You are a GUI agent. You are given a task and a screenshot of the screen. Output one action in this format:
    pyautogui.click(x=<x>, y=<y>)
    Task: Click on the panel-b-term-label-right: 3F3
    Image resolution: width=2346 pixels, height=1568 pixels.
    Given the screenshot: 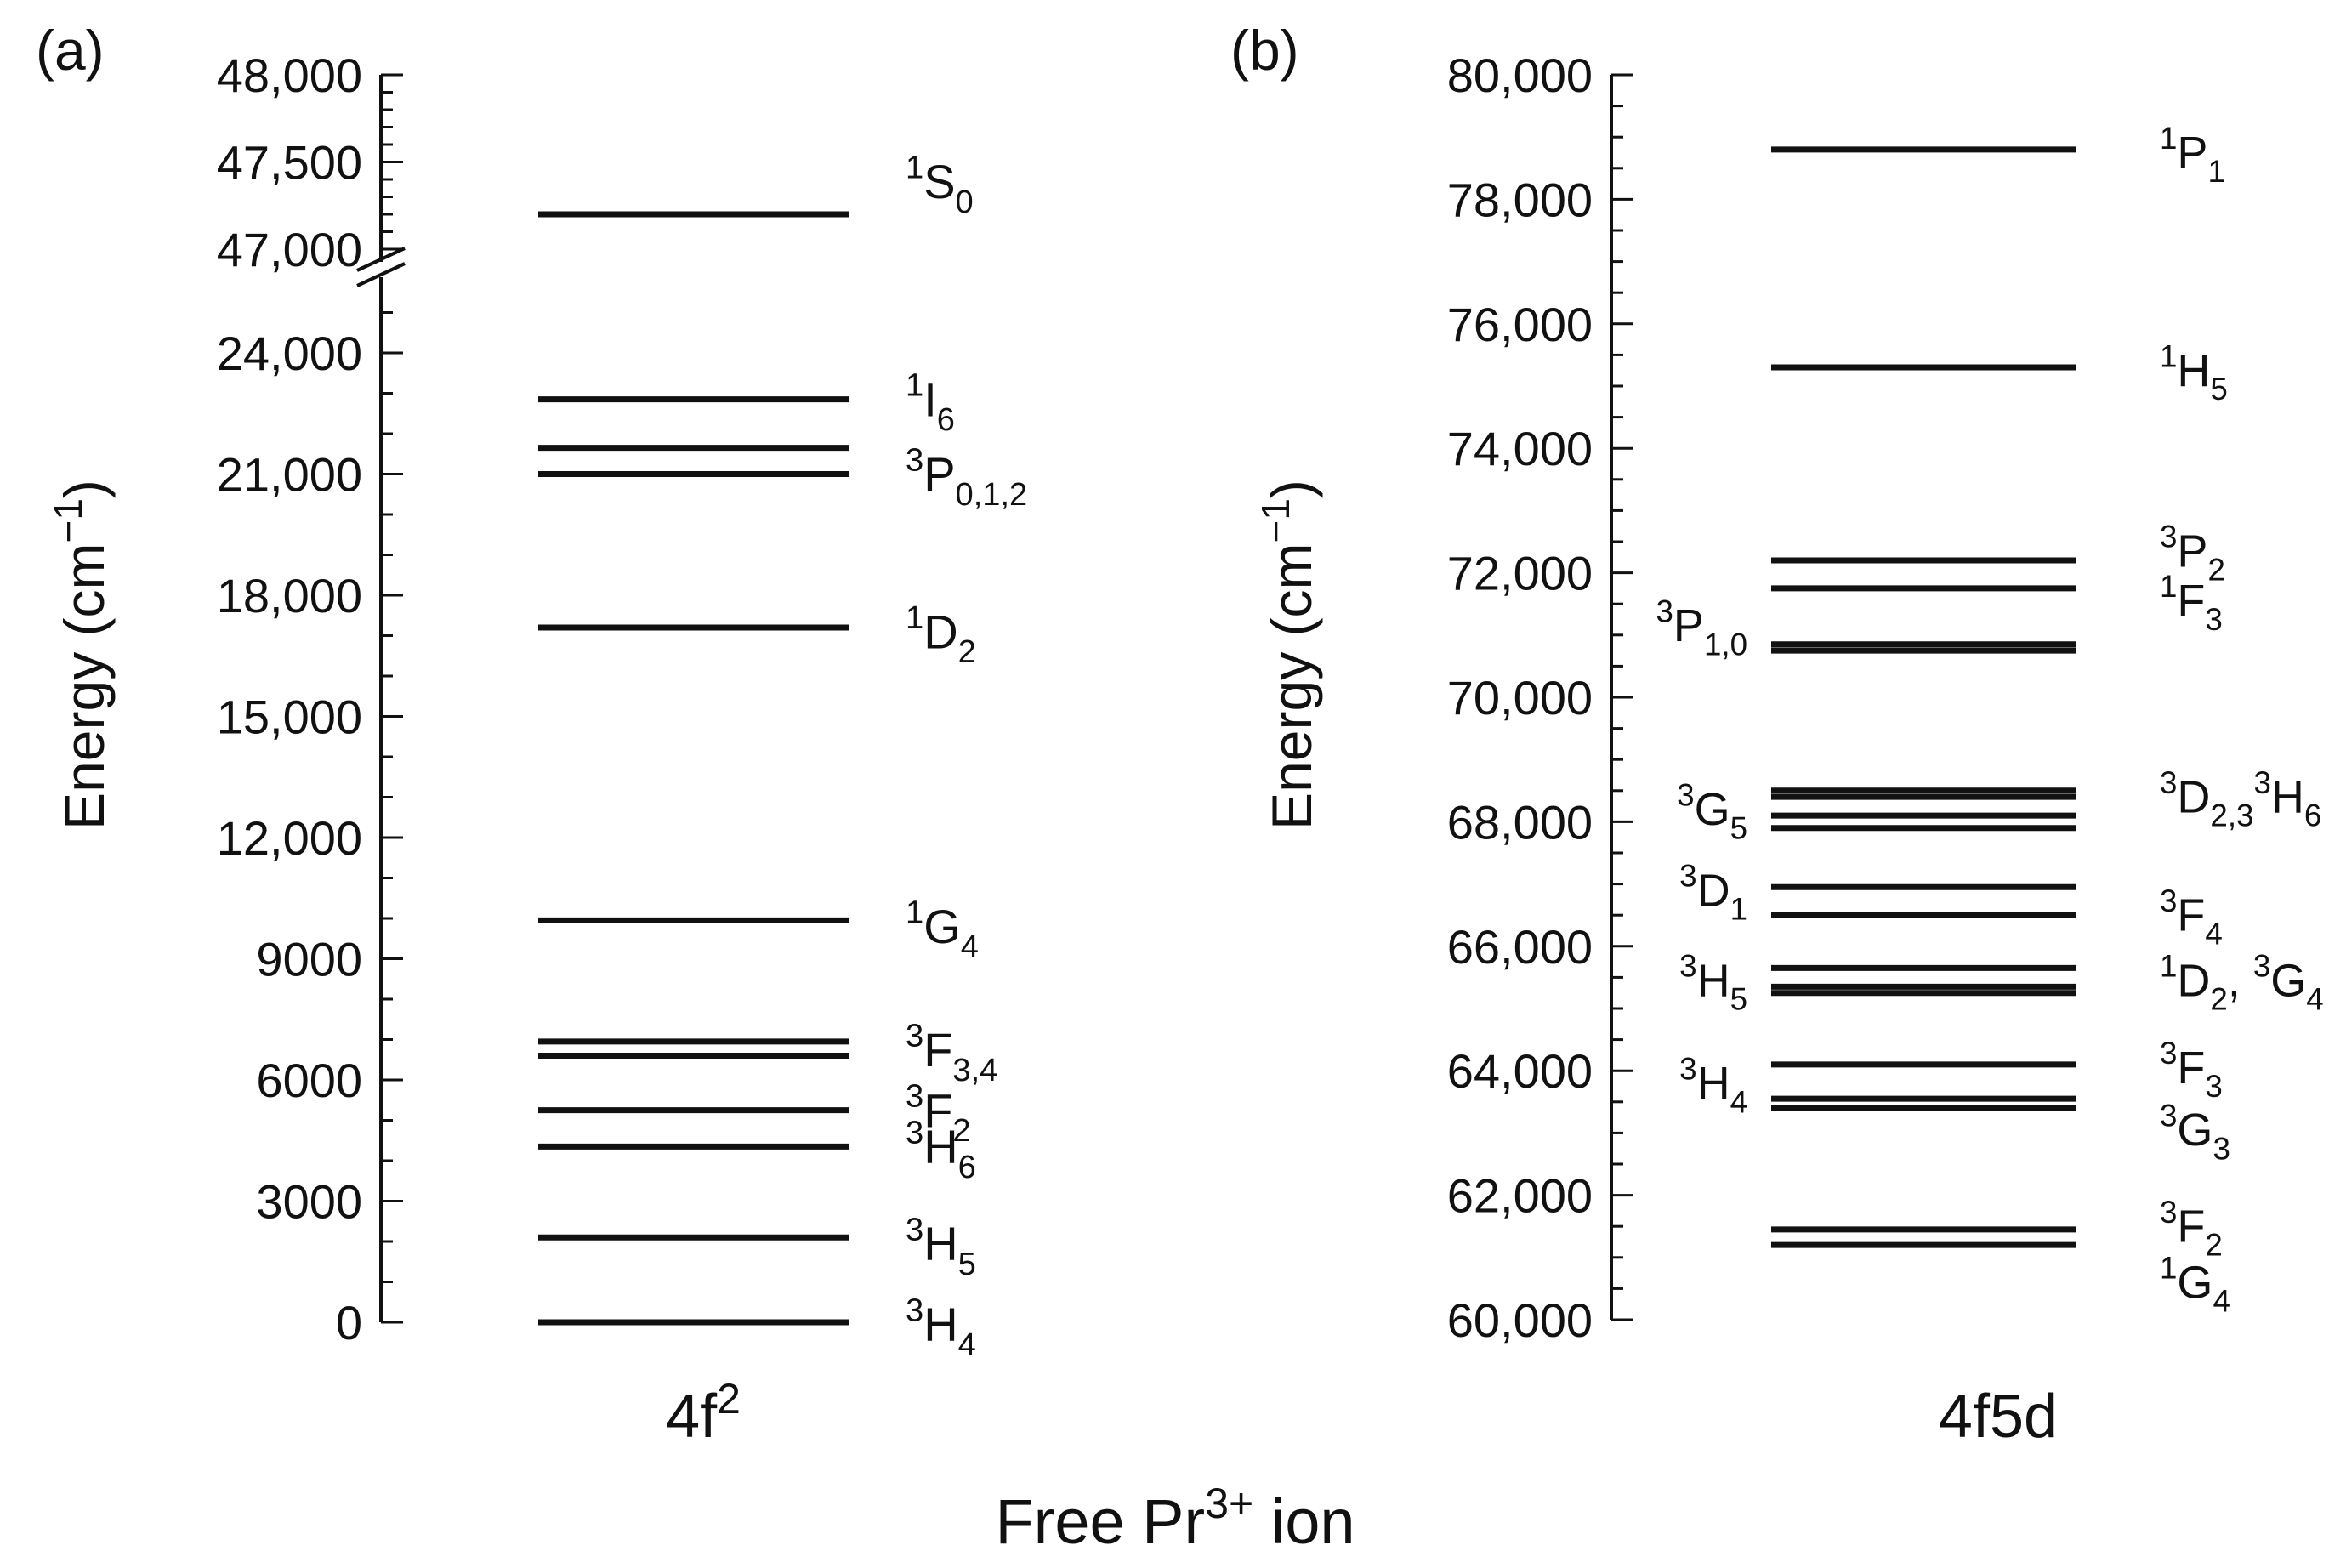 What is the action you would take?
    pyautogui.click(x=2192, y=1070)
    